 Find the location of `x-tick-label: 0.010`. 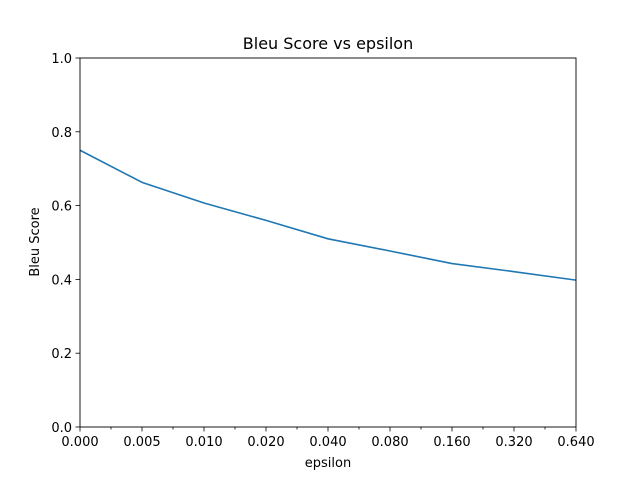

x-tick-label: 0.010 is located at coordinates (203, 442).